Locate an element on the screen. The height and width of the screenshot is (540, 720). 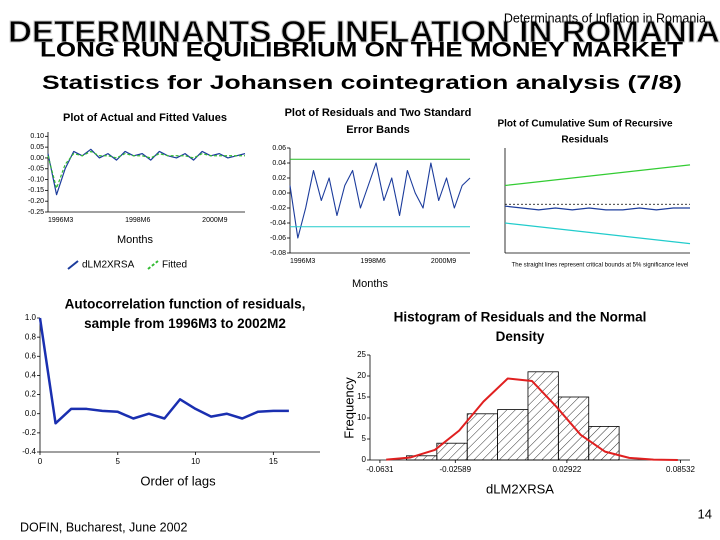
page-number: 14 is located at coordinates (705, 513).